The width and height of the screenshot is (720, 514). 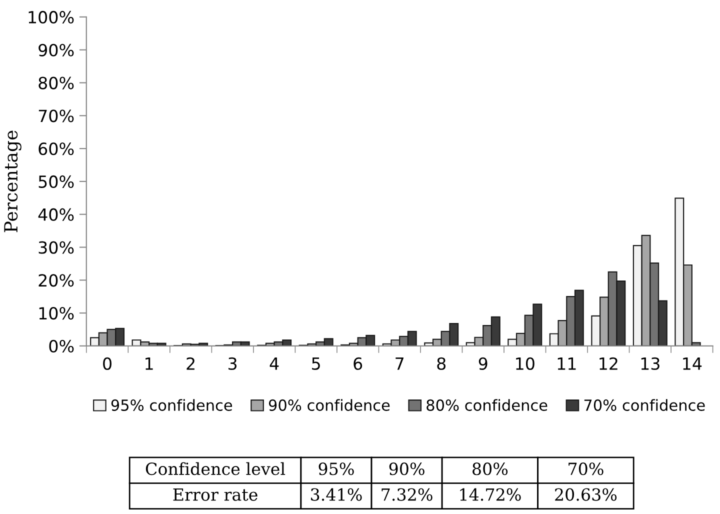 I want to click on text: 3.41%, so click(x=336, y=494).